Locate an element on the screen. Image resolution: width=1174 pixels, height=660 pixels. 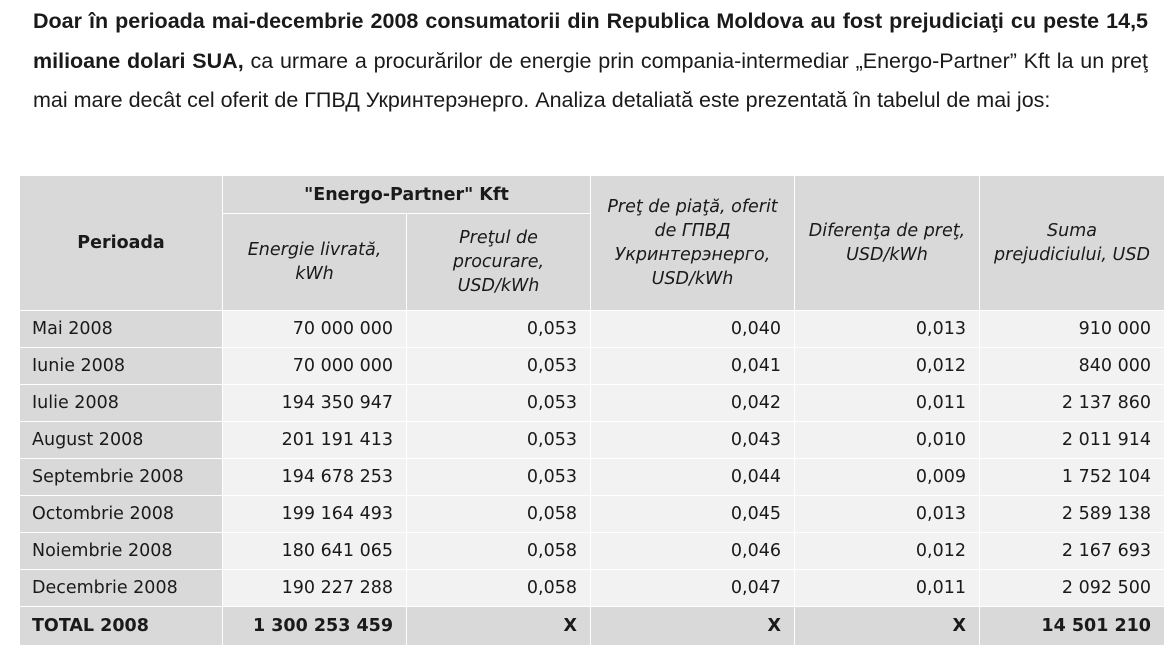
total-damage: 14 501 210 is located at coordinates (1072, 626).